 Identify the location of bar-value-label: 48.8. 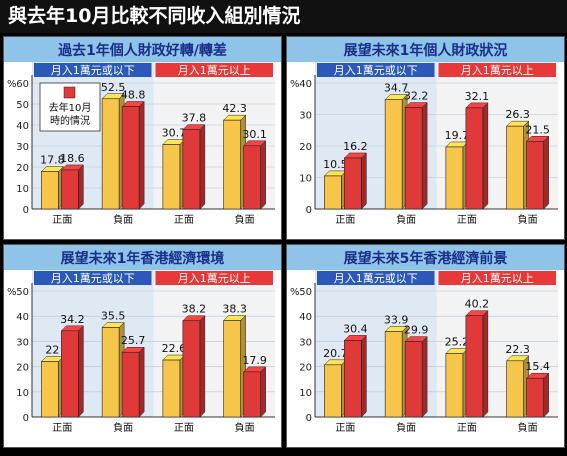
(133, 95).